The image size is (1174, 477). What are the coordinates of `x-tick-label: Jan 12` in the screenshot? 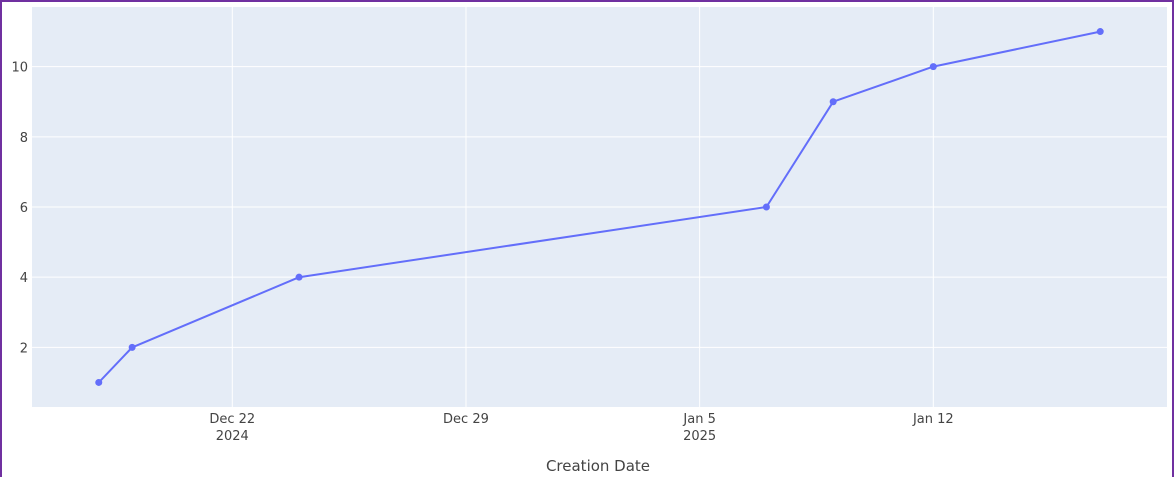 It's located at (933, 419).